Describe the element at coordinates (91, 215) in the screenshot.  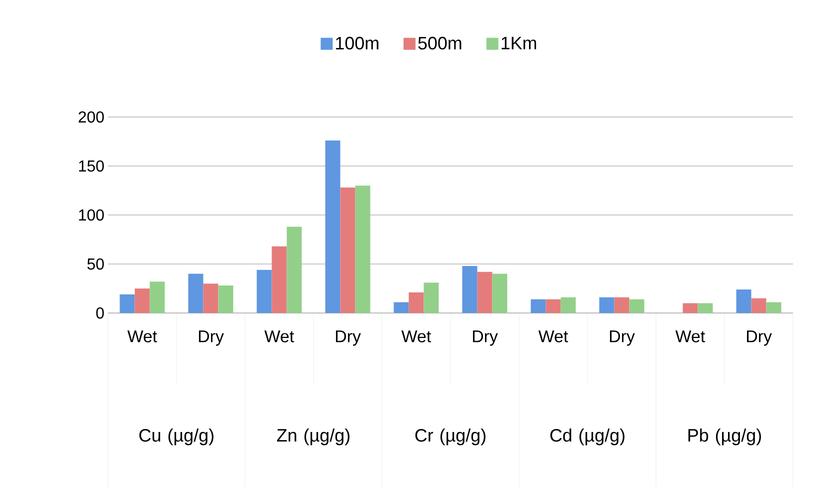
I see `y-tick-label: 100` at that location.